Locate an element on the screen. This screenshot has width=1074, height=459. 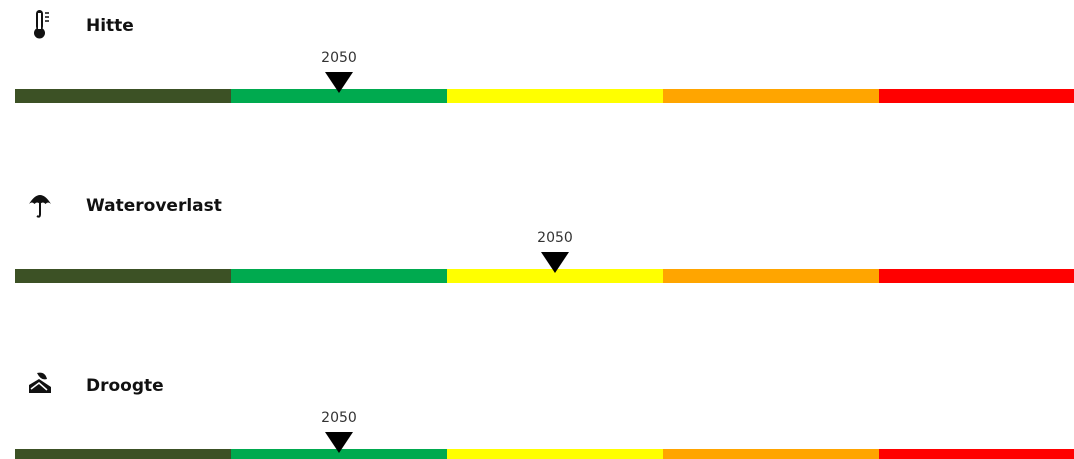
scale-title: Wateroverlast is located at coordinates (154, 206).